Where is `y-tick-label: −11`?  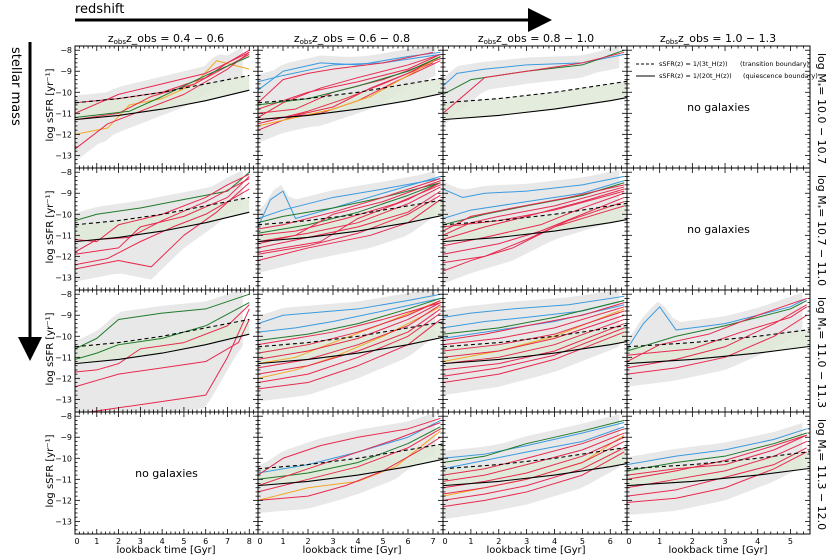 y-tick-label: −11 is located at coordinates (63, 479).